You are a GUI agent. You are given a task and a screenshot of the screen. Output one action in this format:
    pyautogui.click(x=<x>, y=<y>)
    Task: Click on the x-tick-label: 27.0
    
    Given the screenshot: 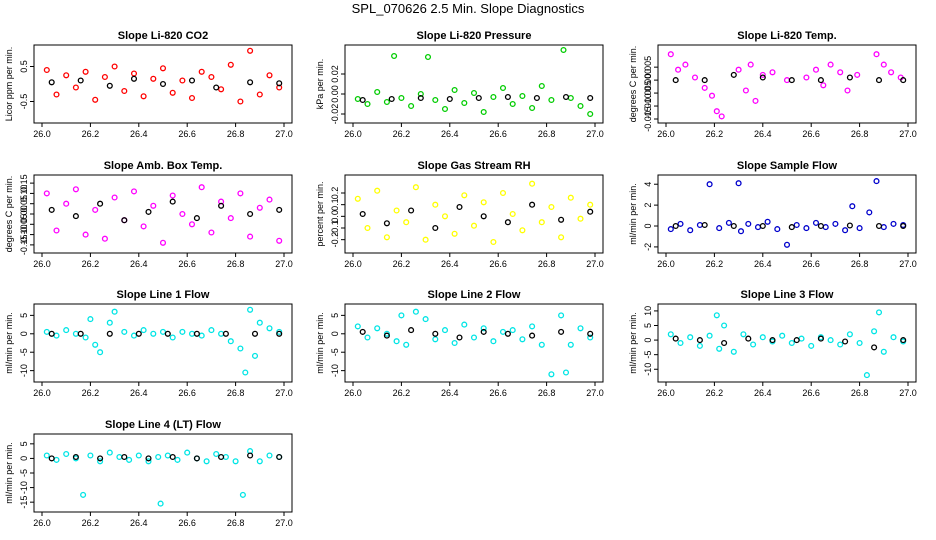 What is the action you would take?
    pyautogui.click(x=595, y=264)
    